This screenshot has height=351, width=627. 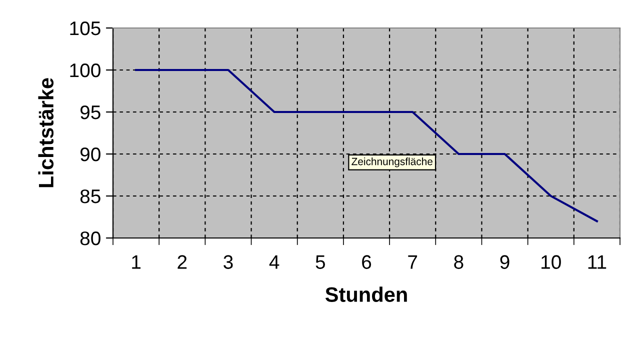 What do you see at coordinates (136, 262) in the screenshot?
I see `x-tick-label: 1` at bounding box center [136, 262].